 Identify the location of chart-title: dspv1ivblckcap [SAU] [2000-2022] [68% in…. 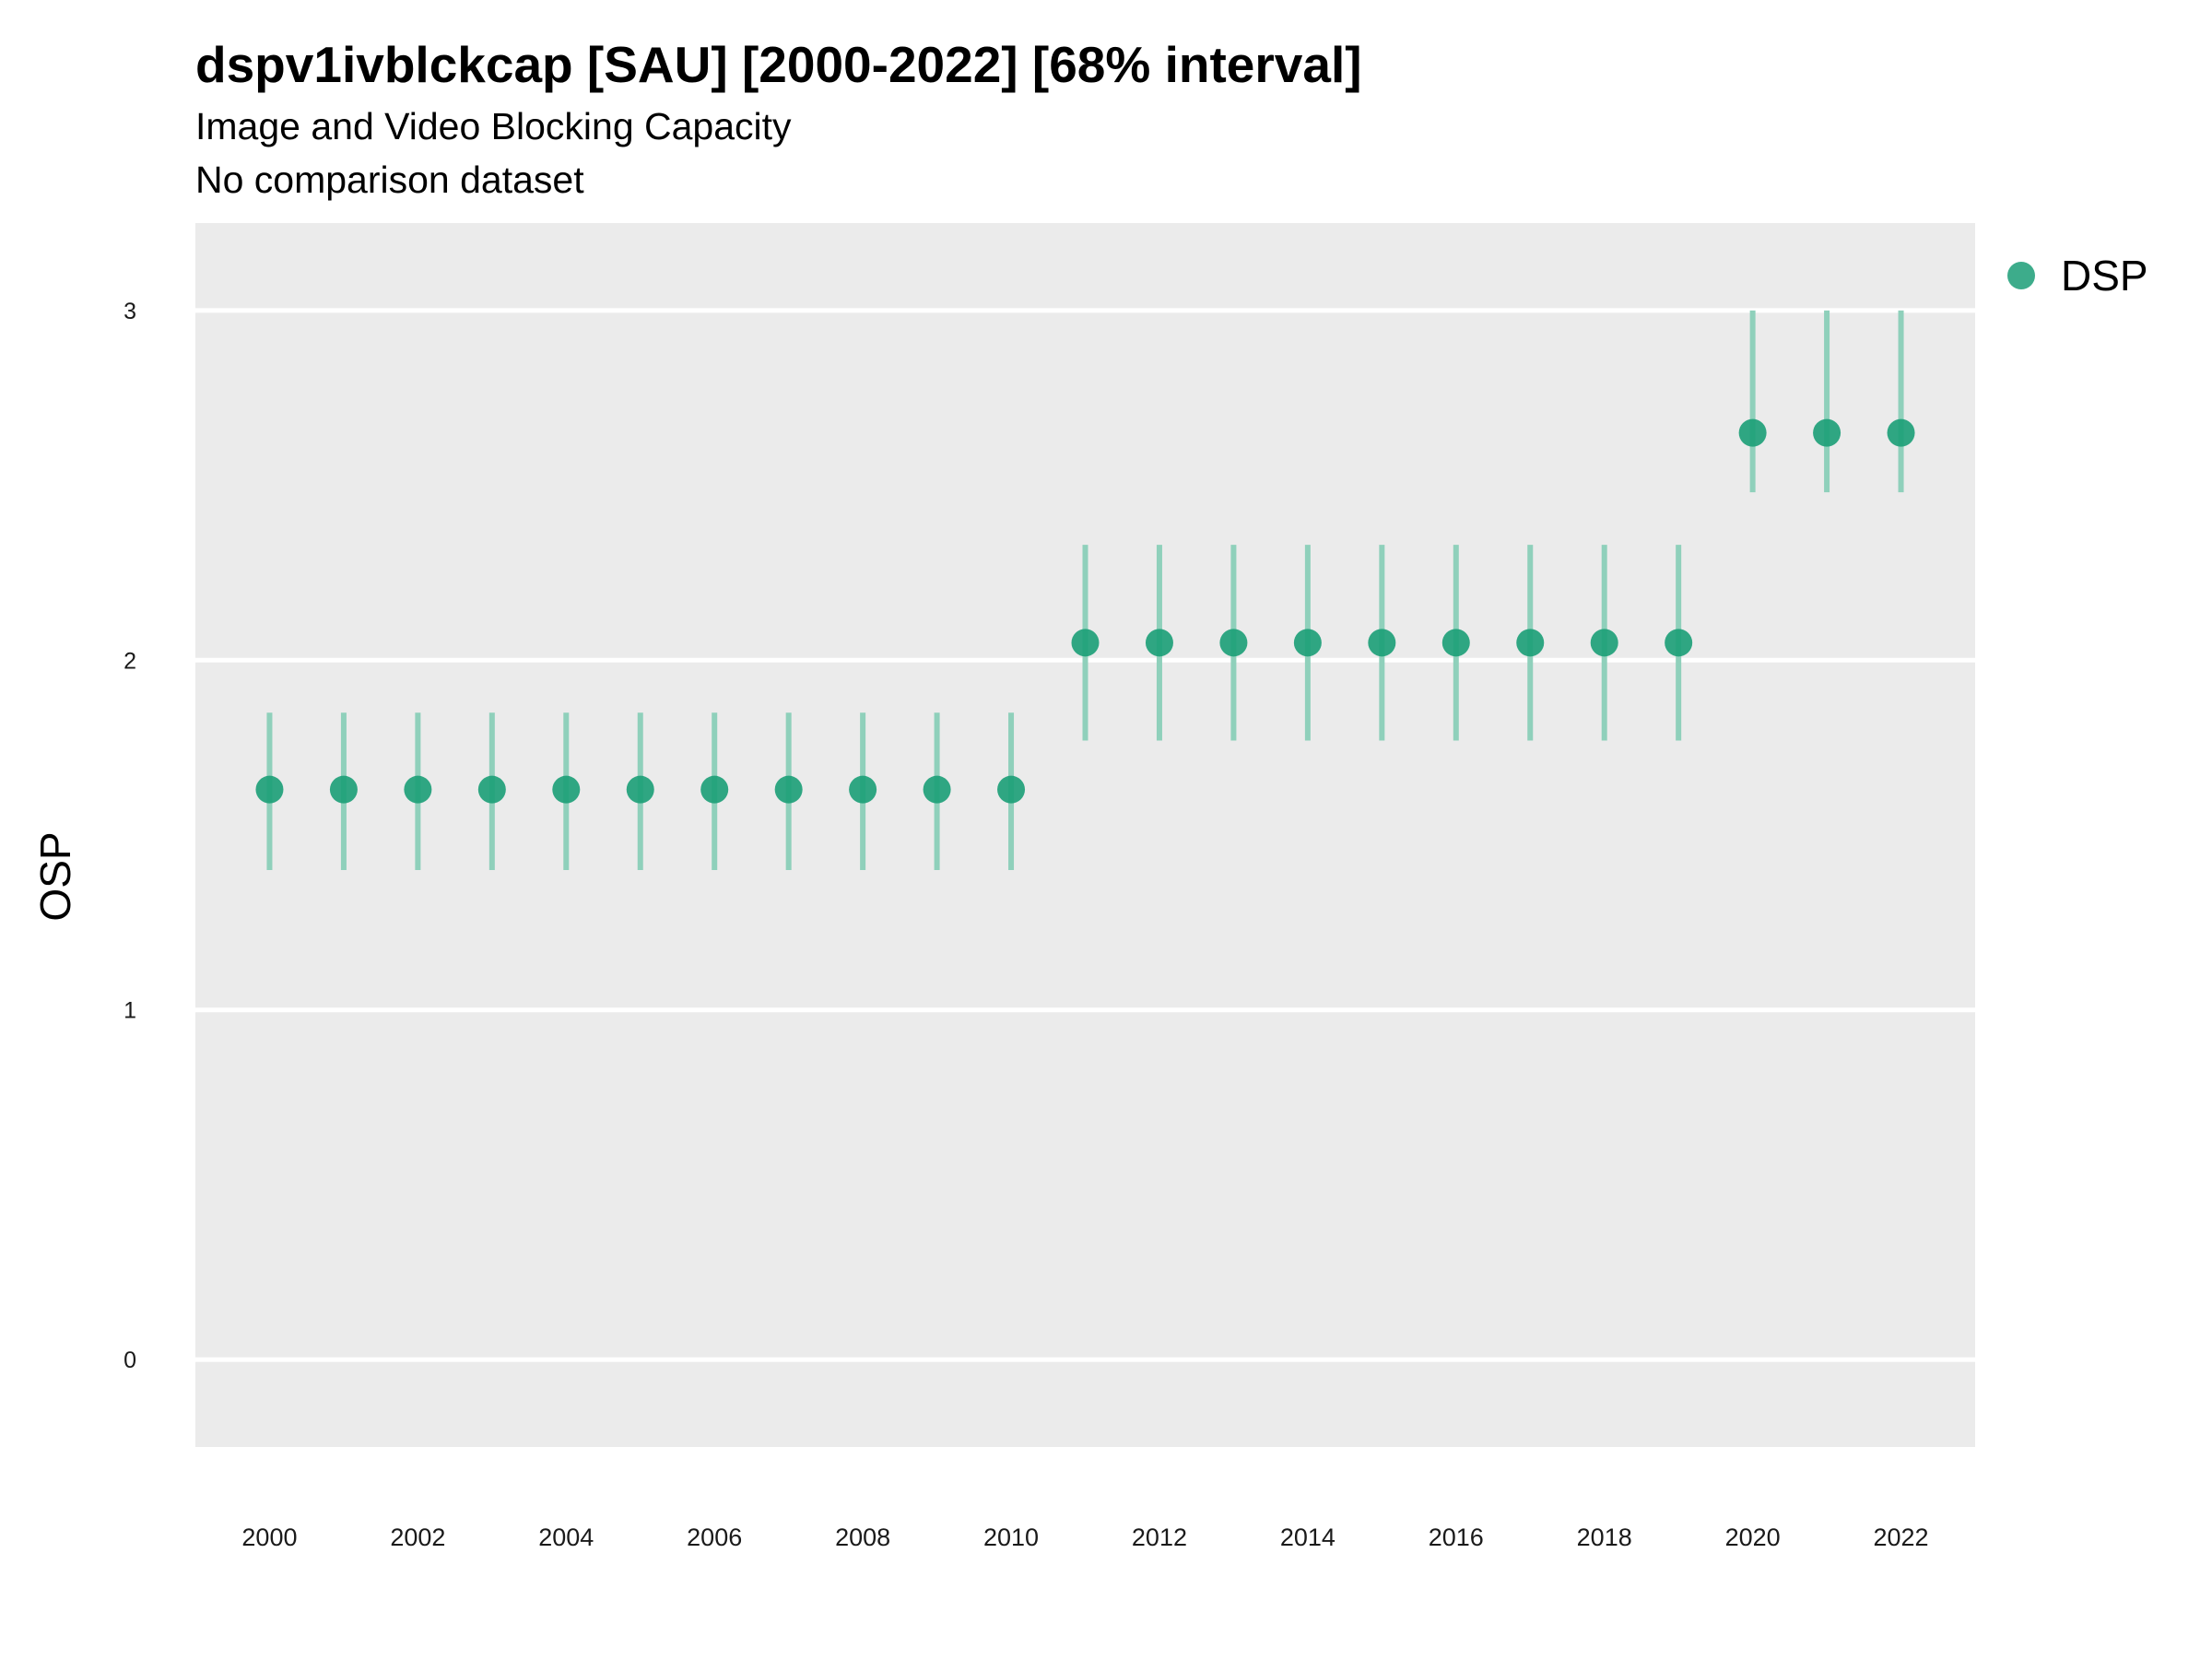
(778, 64).